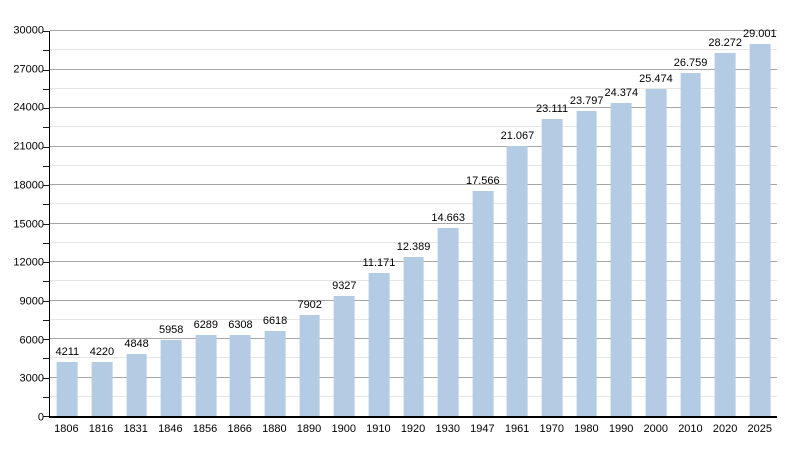  I want to click on bar-value-label: 4848, so click(136, 343).